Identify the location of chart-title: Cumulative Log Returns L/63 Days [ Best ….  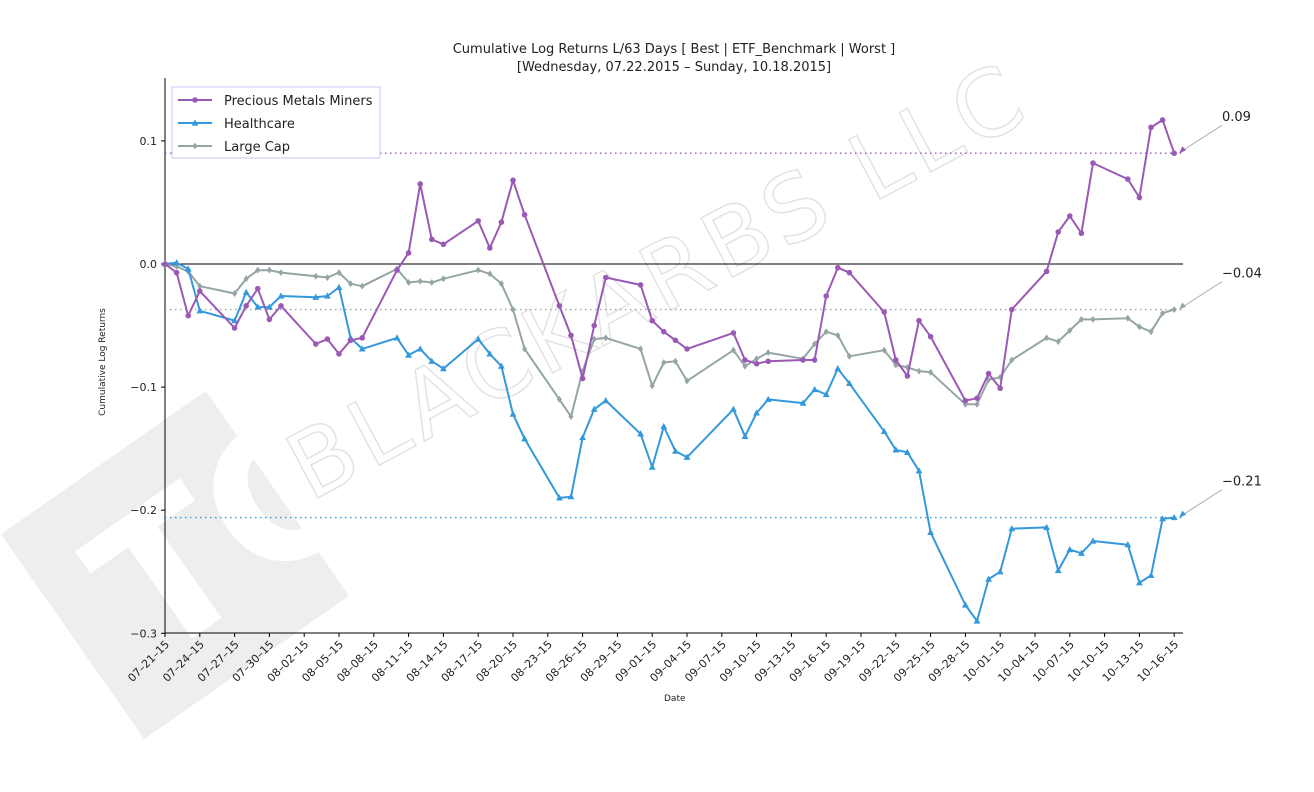
(674, 49).